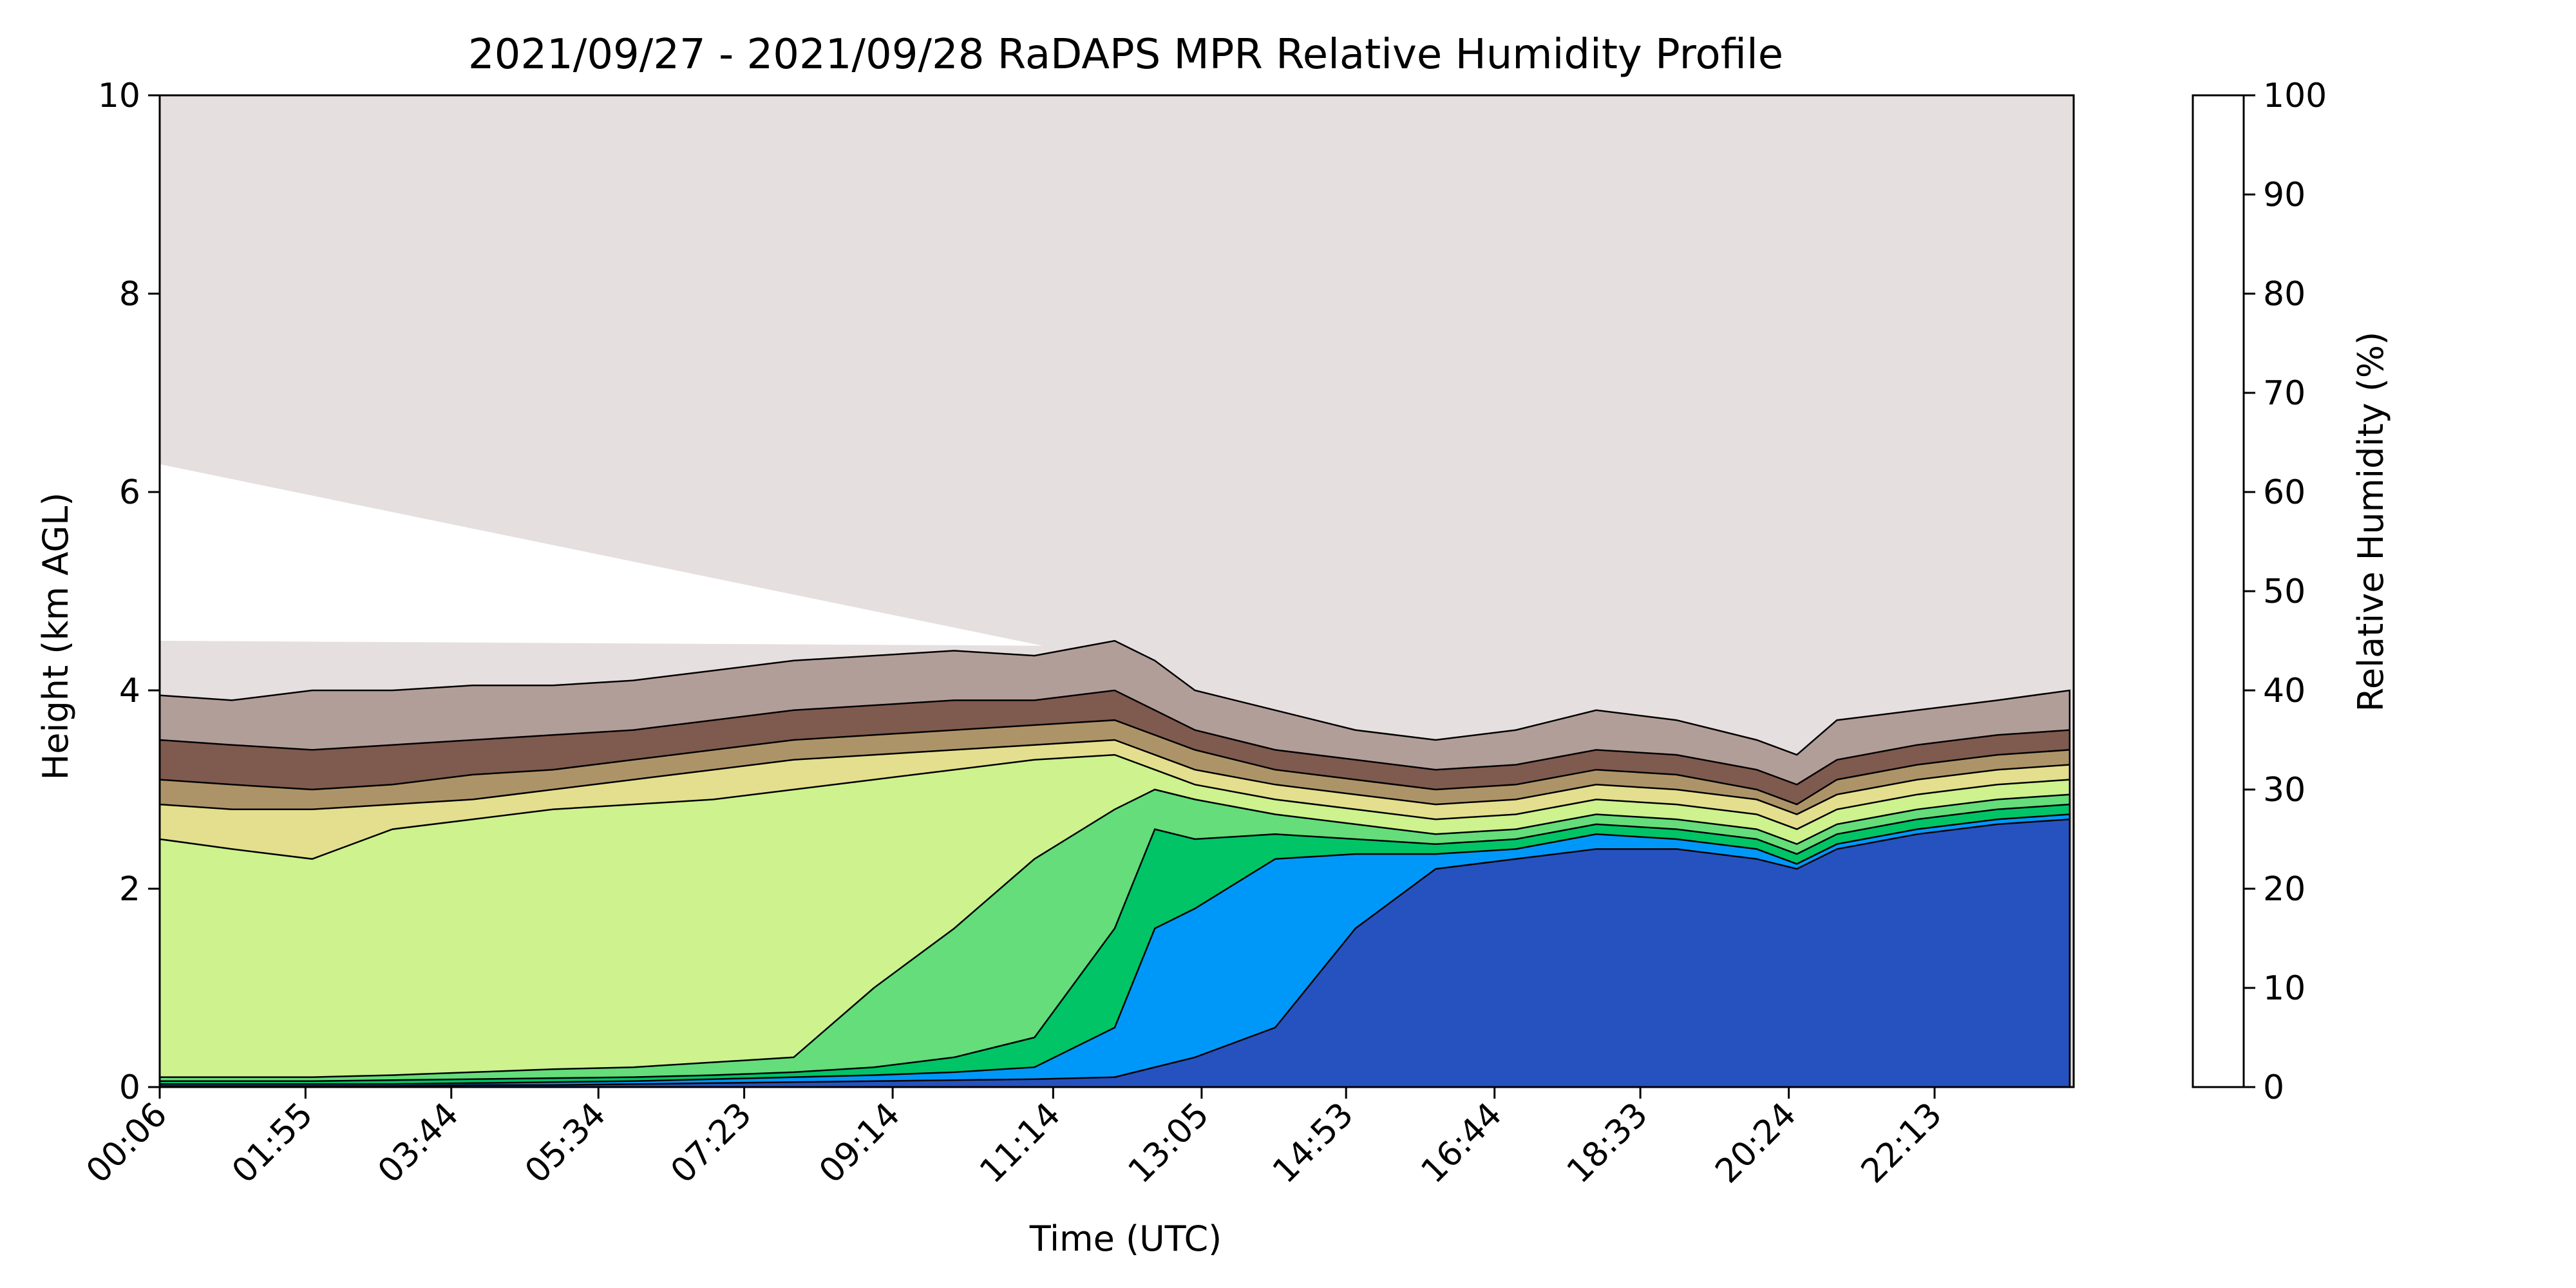 The height and width of the screenshot is (1288, 2576). I want to click on colorbar-tick-label: 70, so click(2284, 394).